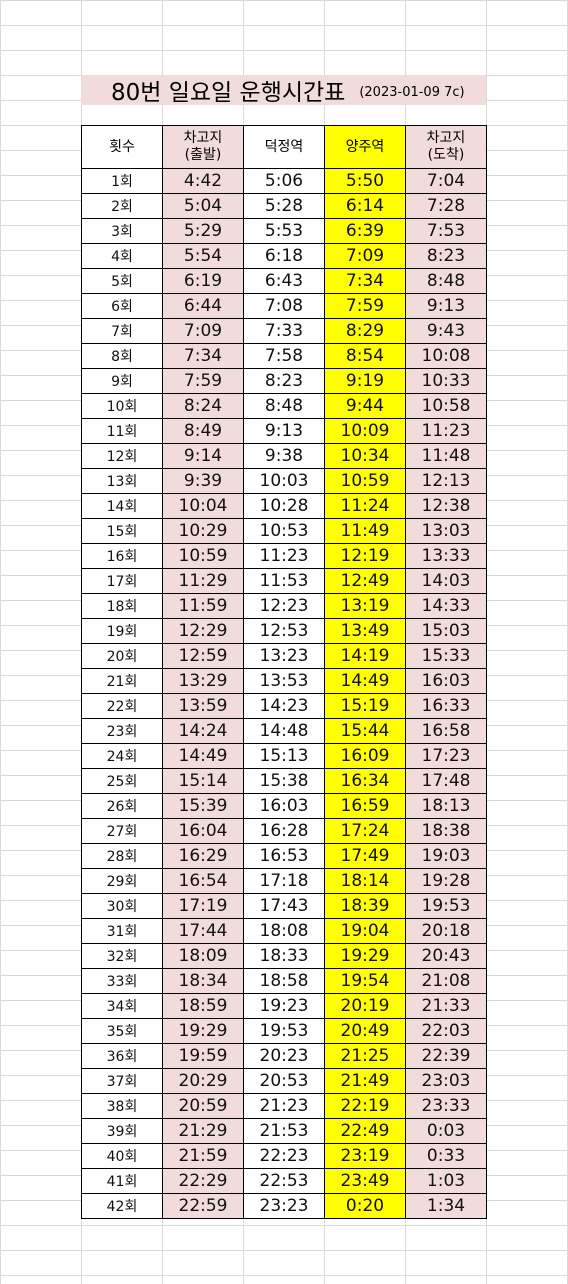  What do you see at coordinates (365, 556) in the screenshot?
I see `yangju-cell: 12:19` at bounding box center [365, 556].